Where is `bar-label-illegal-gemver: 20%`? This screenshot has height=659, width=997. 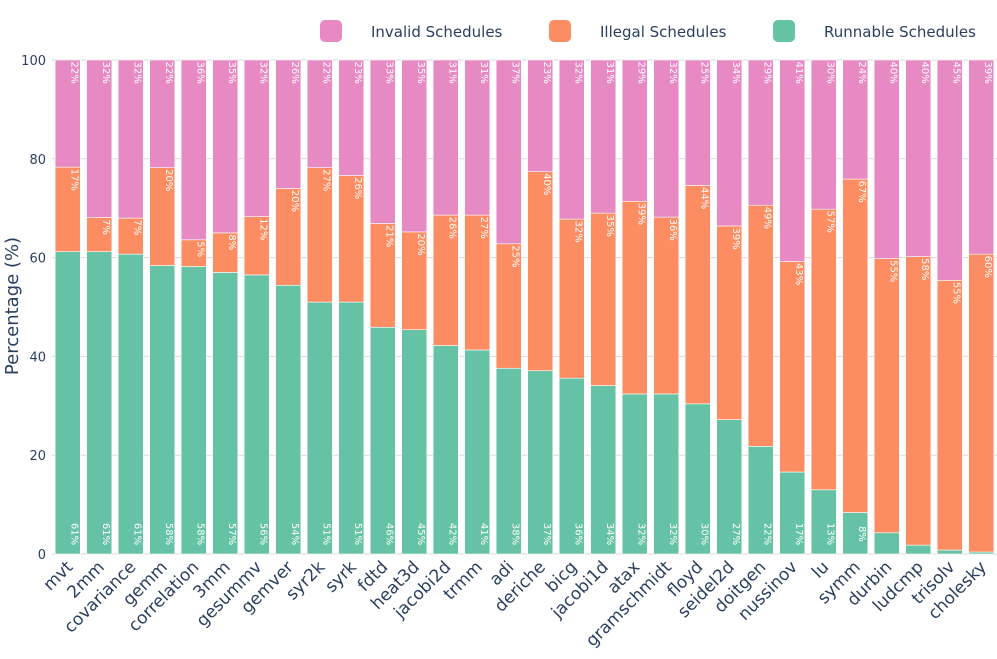 bar-label-illegal-gemver: 20% is located at coordinates (294, 201).